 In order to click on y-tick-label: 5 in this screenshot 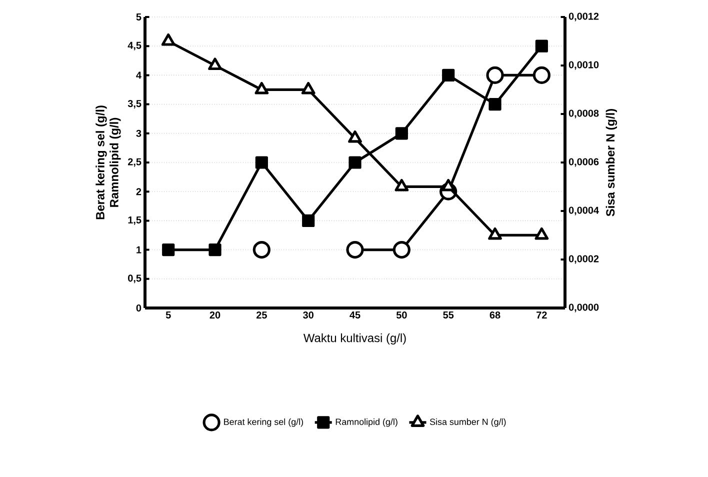, I will do `click(139, 17)`.